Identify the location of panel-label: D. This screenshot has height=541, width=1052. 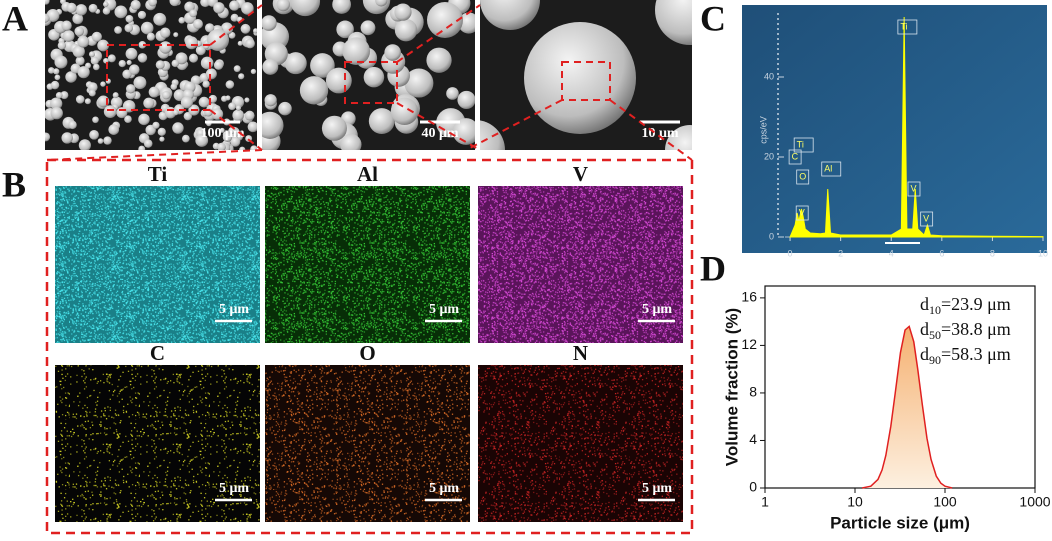
(713, 268).